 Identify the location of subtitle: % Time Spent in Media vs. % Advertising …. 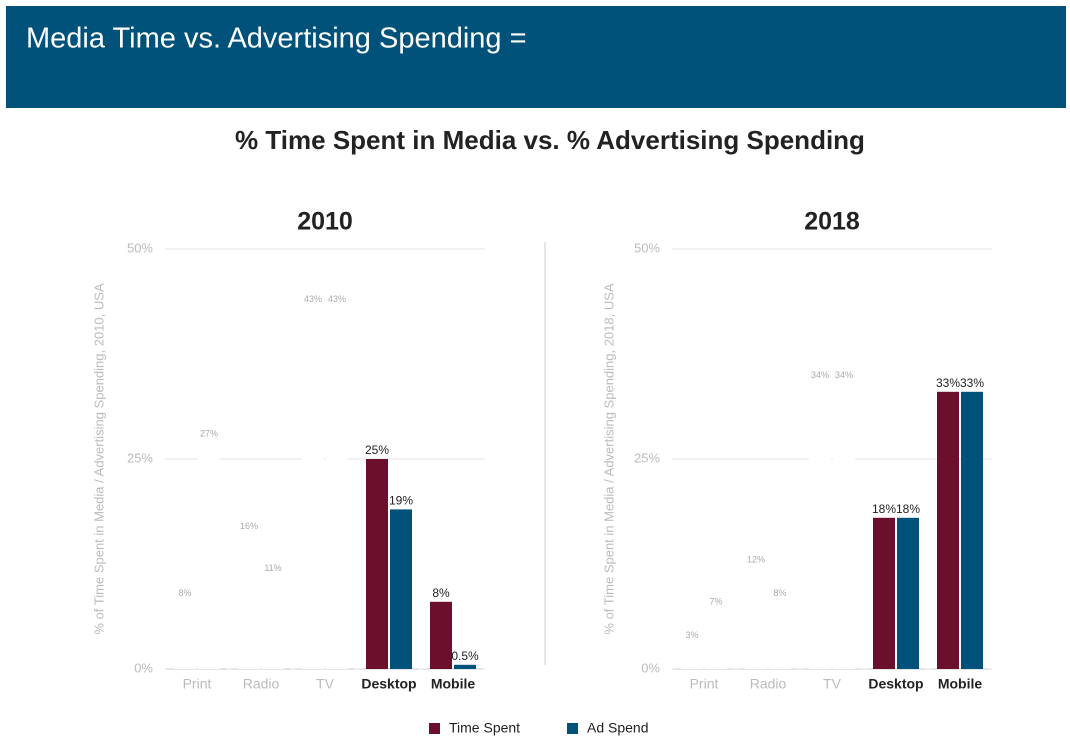
(550, 140).